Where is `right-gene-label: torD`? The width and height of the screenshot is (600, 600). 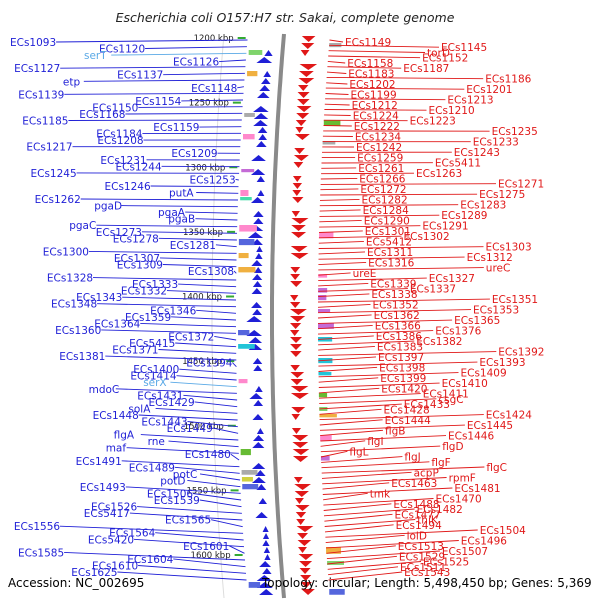 right-gene-label: torD is located at coordinates (438, 54).